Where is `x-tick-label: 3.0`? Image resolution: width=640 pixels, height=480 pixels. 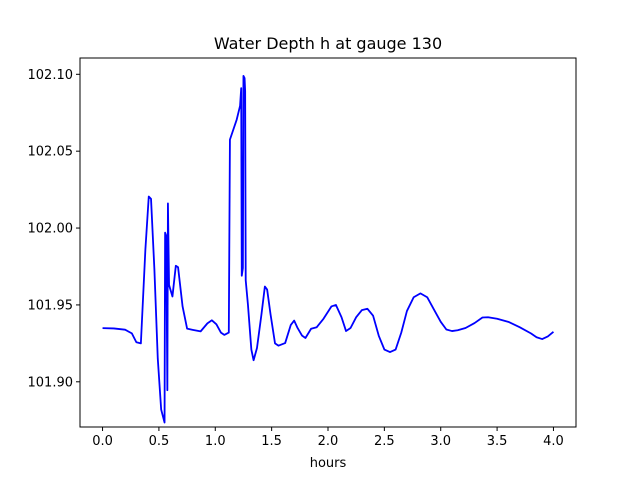
x-tick-label: 3.0 is located at coordinates (440, 441).